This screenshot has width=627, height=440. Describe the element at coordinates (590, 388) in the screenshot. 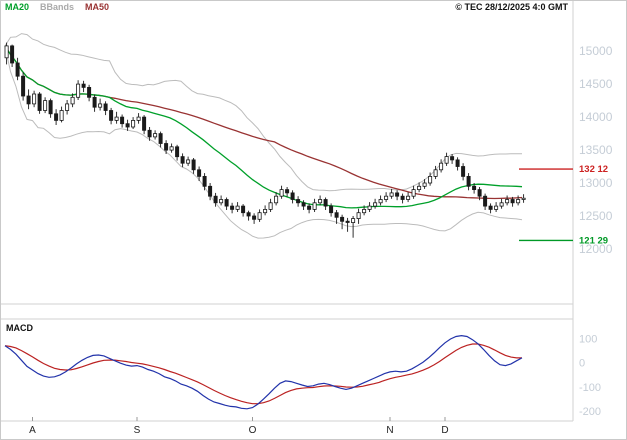

I see `macd-axis-label: -100` at that location.